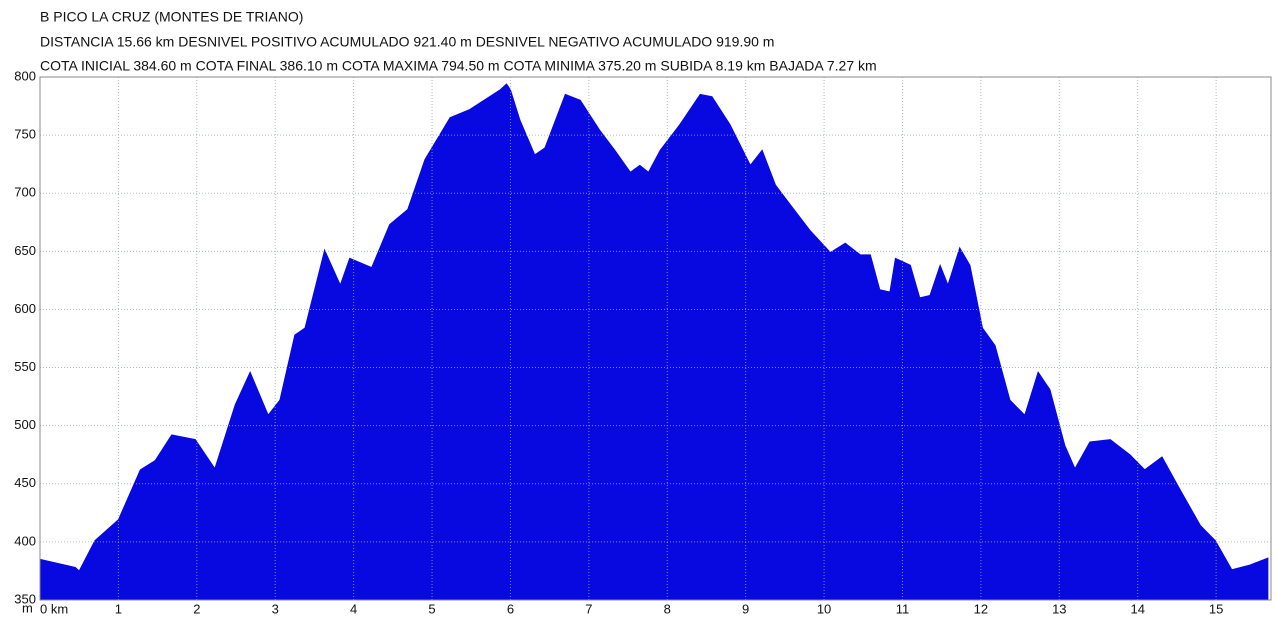 The width and height of the screenshot is (1277, 621). Describe the element at coordinates (25, 134) in the screenshot. I see `y-tick-label: 750` at that location.